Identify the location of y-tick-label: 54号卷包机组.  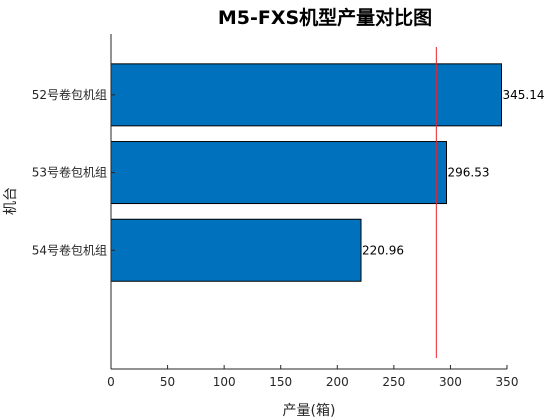
(69, 249).